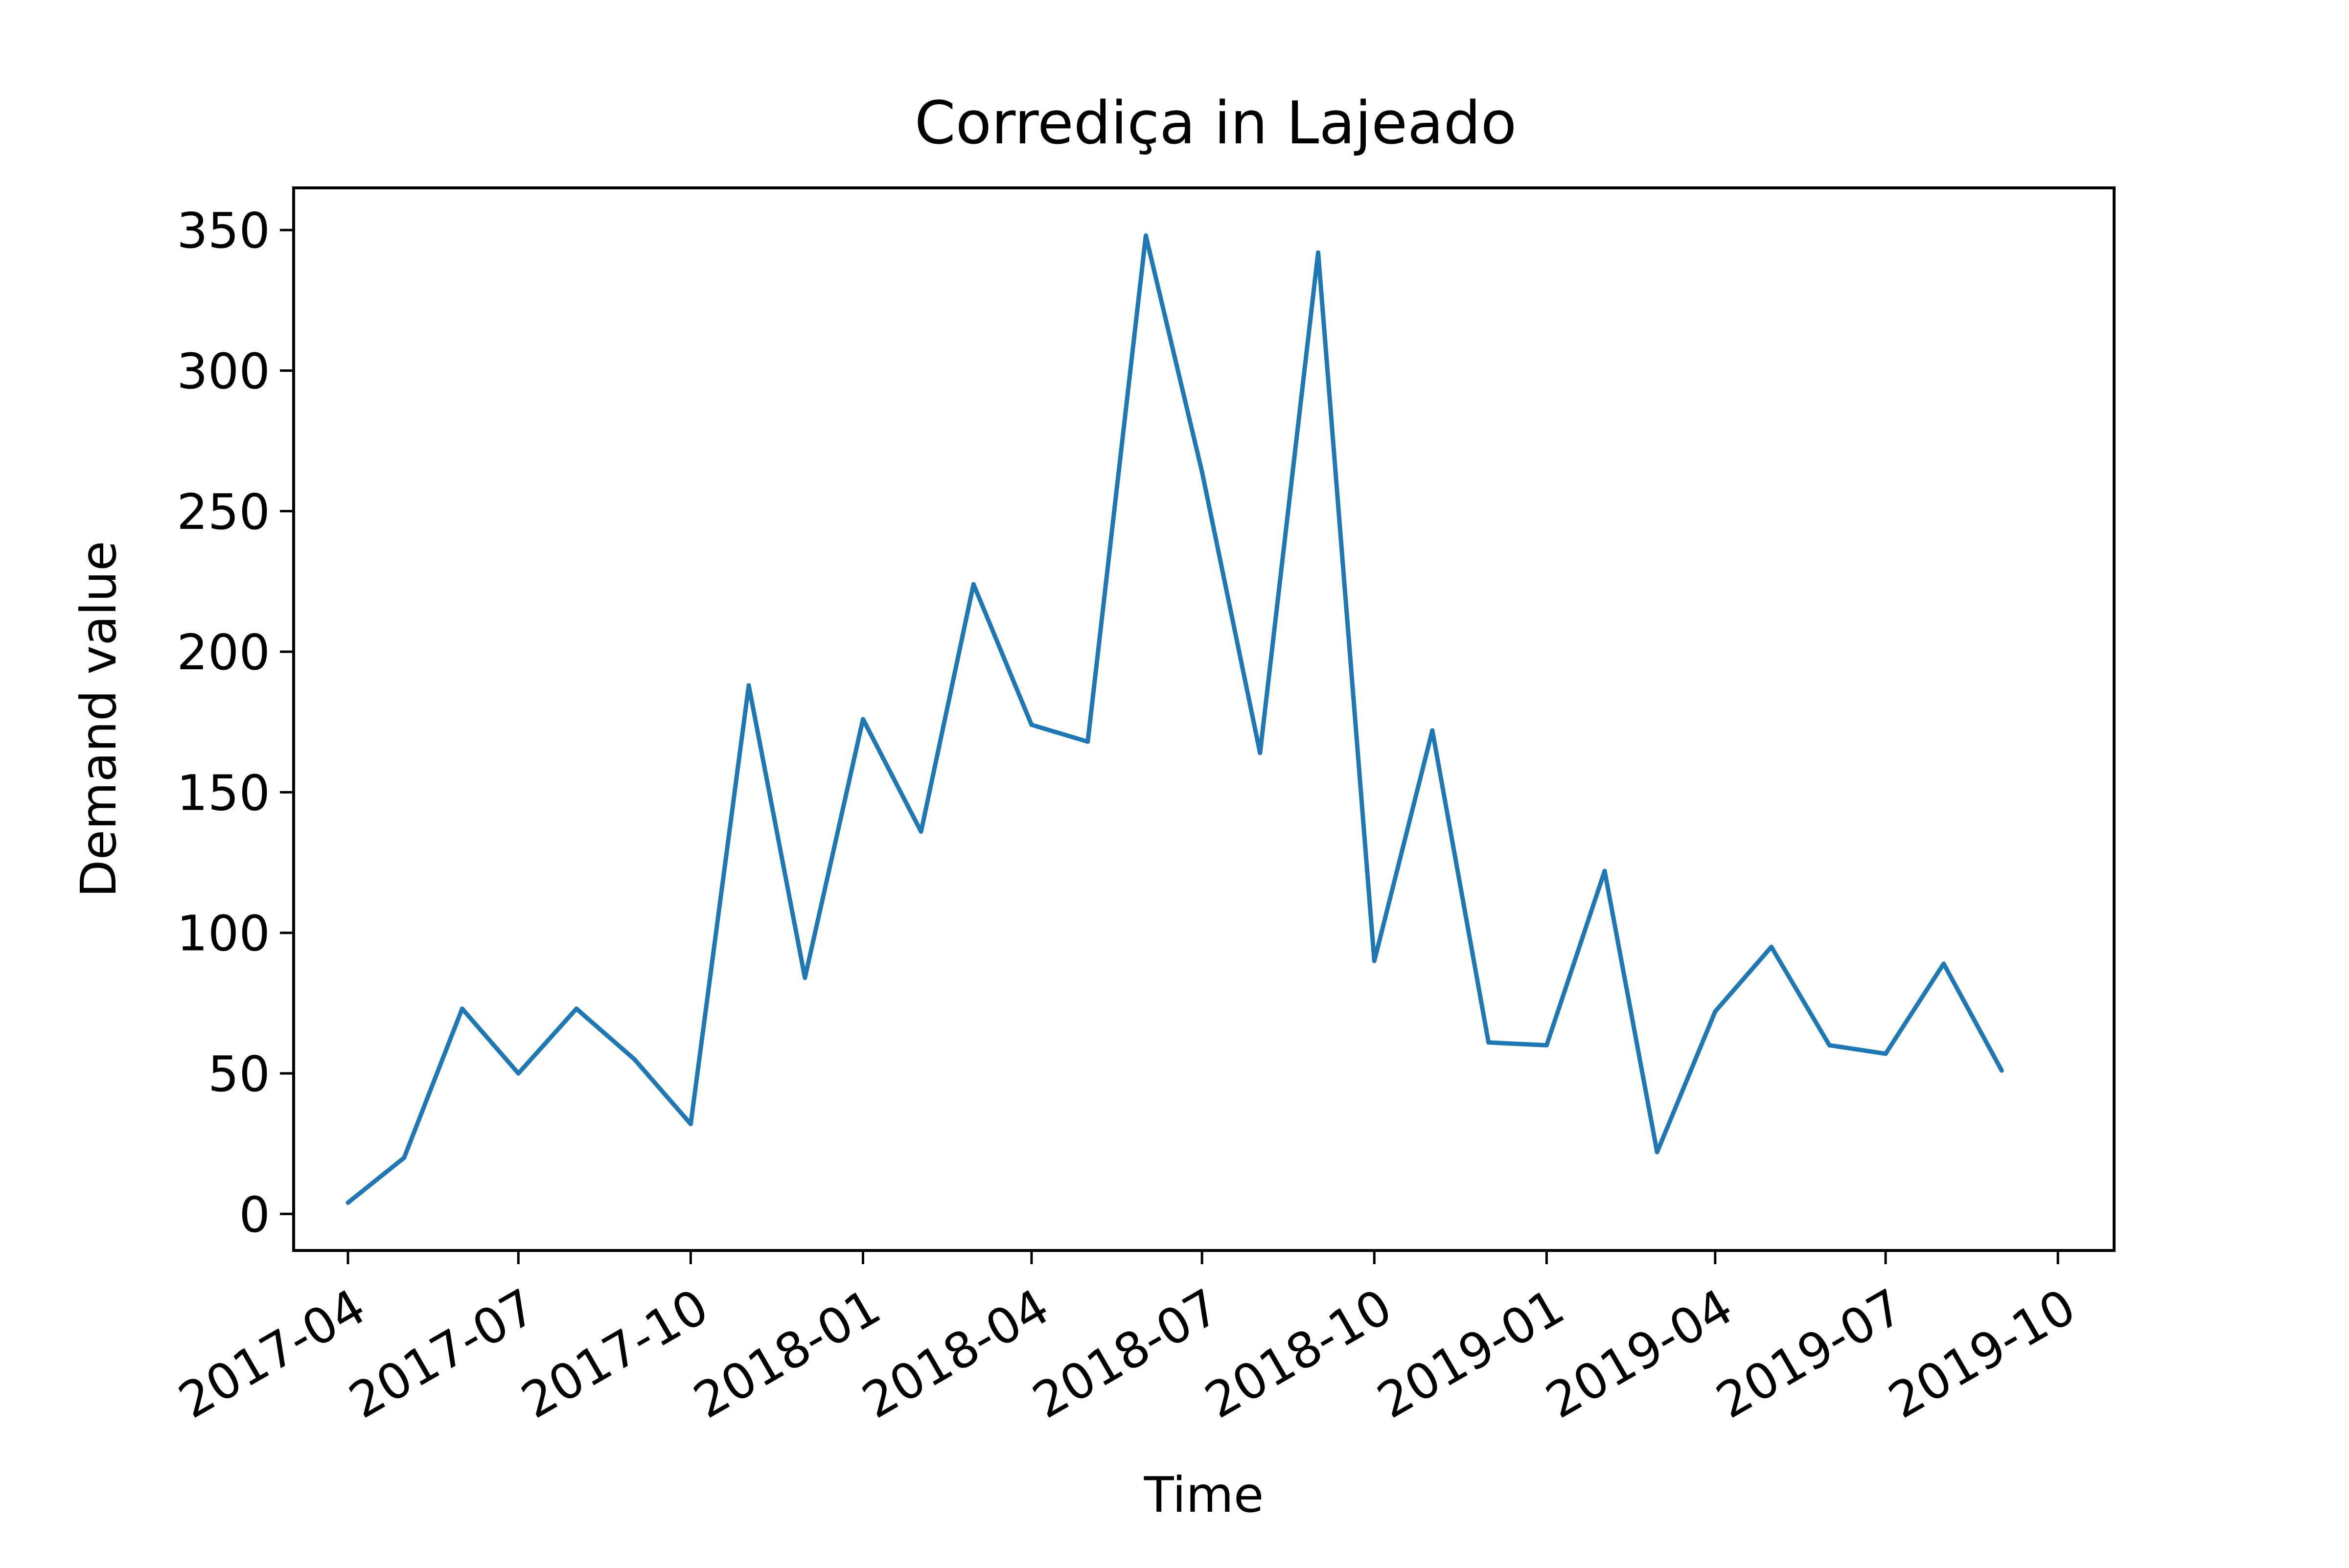 This screenshot has width=2349, height=1568. What do you see at coordinates (223, 371) in the screenshot?
I see `y-tick-label: 300` at bounding box center [223, 371].